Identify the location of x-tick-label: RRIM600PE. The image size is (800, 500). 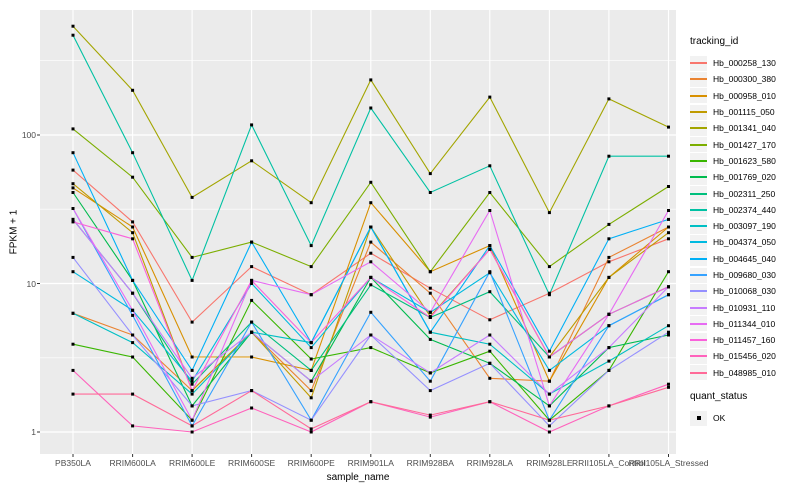
(311, 463).